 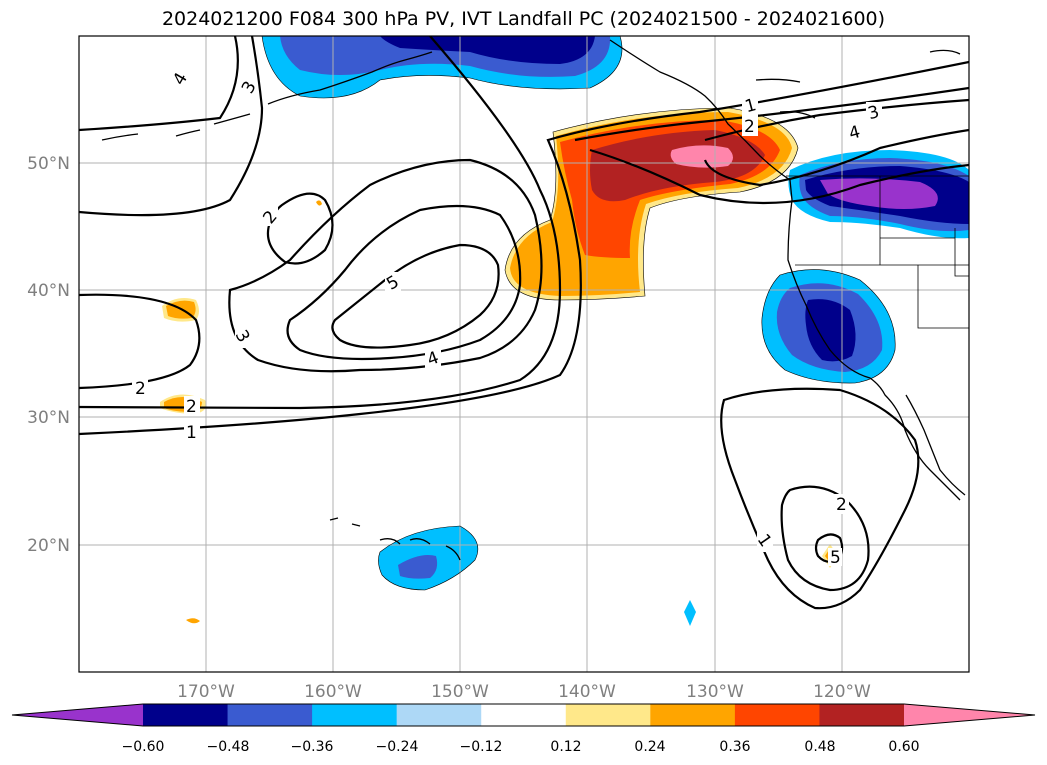 I want to click on contour-label: 3, so click(x=874, y=113).